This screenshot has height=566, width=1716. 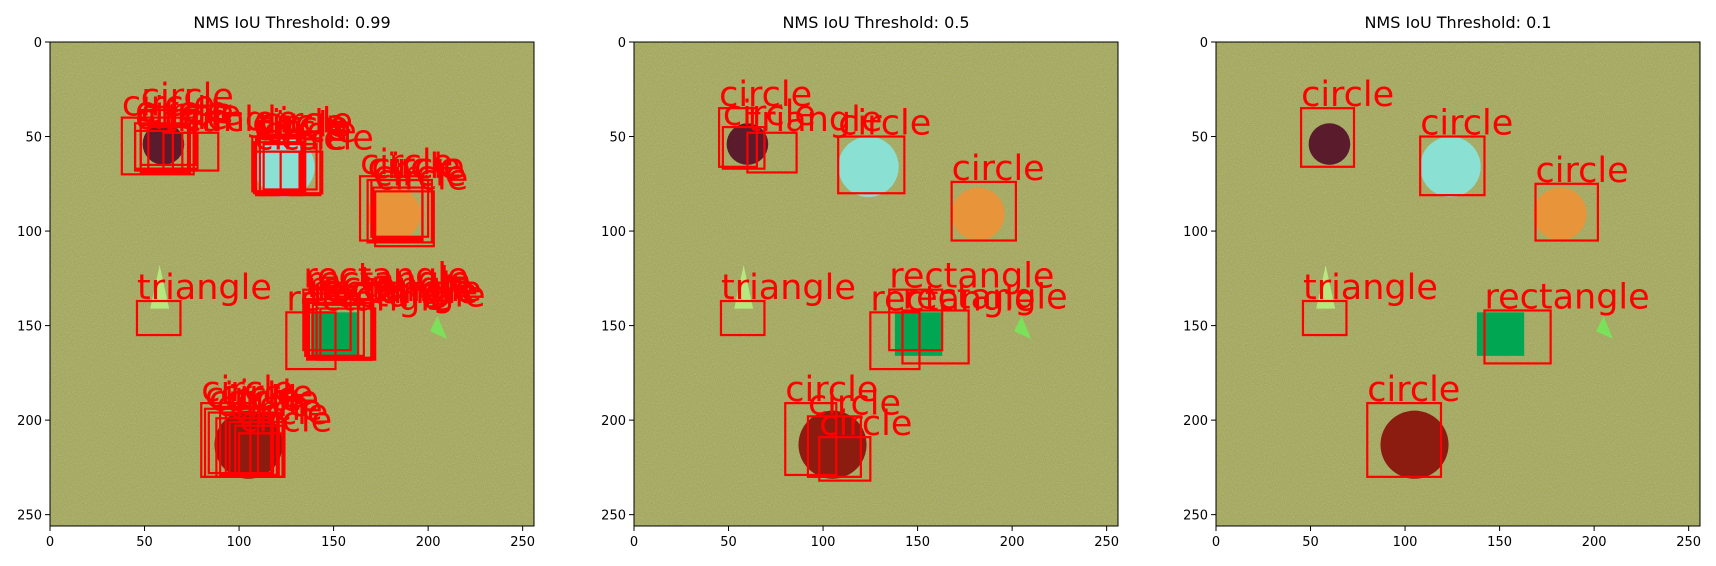 I want to click on y-tick-label: 250, so click(x=613, y=516).